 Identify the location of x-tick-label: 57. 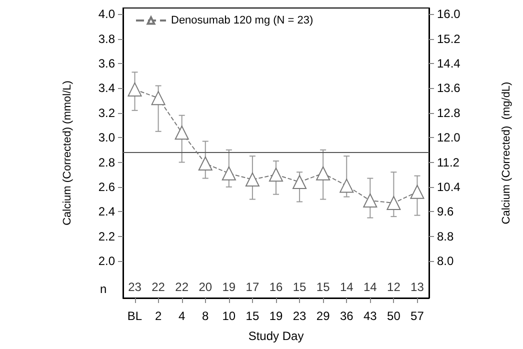
(417, 316).